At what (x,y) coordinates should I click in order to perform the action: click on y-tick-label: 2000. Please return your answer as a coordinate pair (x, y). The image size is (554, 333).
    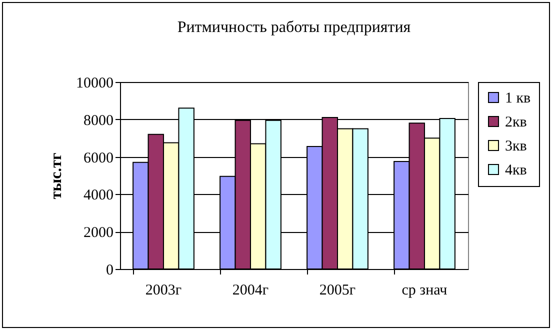
    Looking at the image, I should click on (99, 233).